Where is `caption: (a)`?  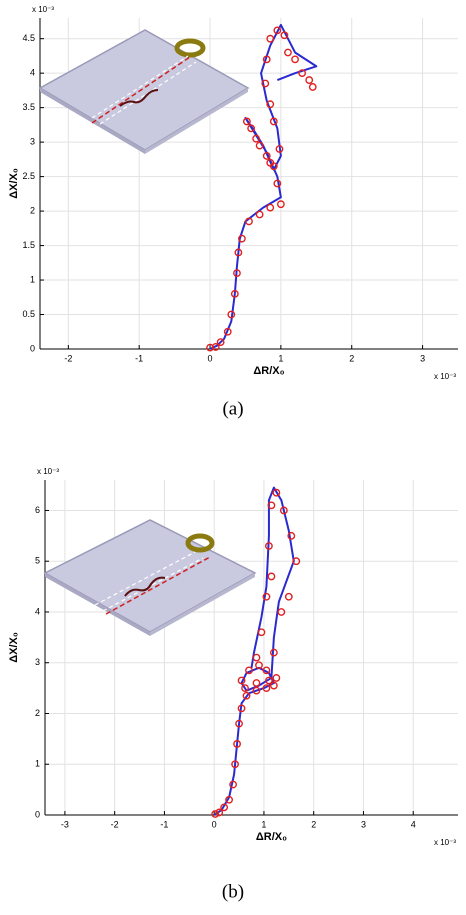
caption: (a) is located at coordinates (232, 408).